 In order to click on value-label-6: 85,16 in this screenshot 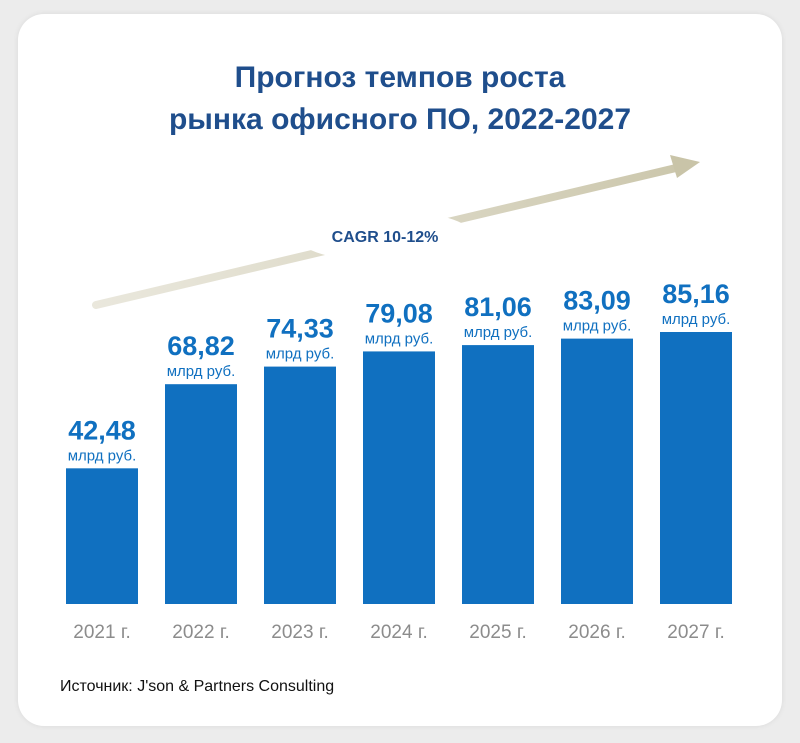, I will do `click(696, 294)`.